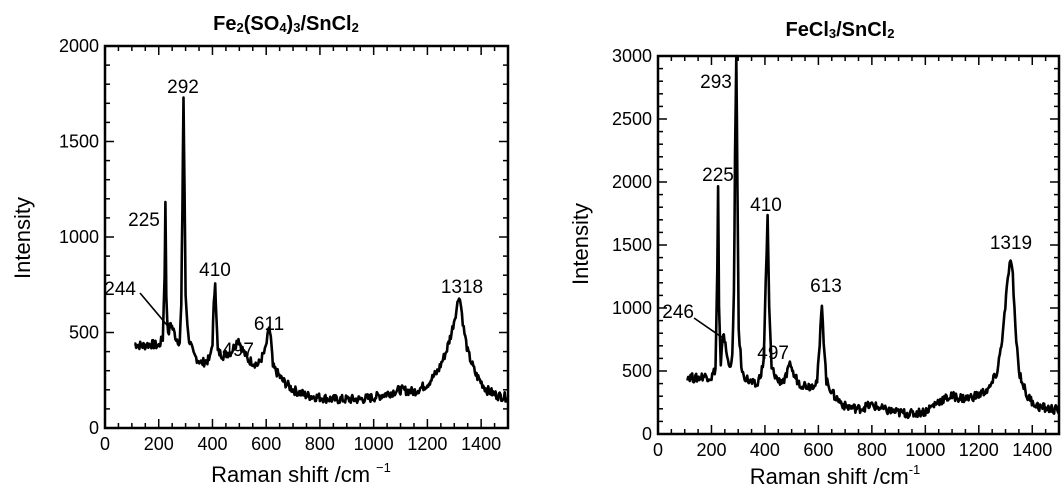 Image resolution: width=1062 pixels, height=492 pixels. What do you see at coordinates (286, 24) in the screenshot?
I see `chart-left-title: Fe2(SO4)3/SnCl2` at bounding box center [286, 24].